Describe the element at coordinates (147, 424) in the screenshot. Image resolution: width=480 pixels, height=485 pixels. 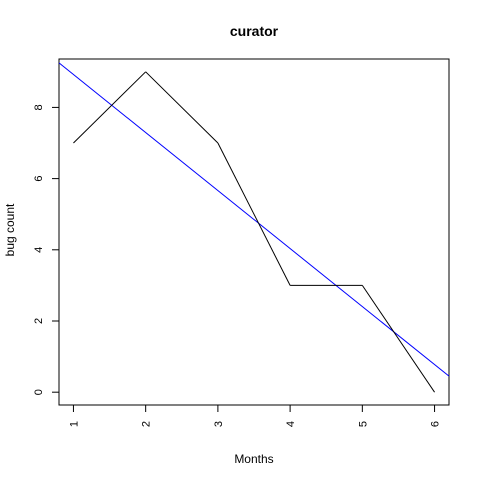
I see `x-tick-label: 2` at that location.